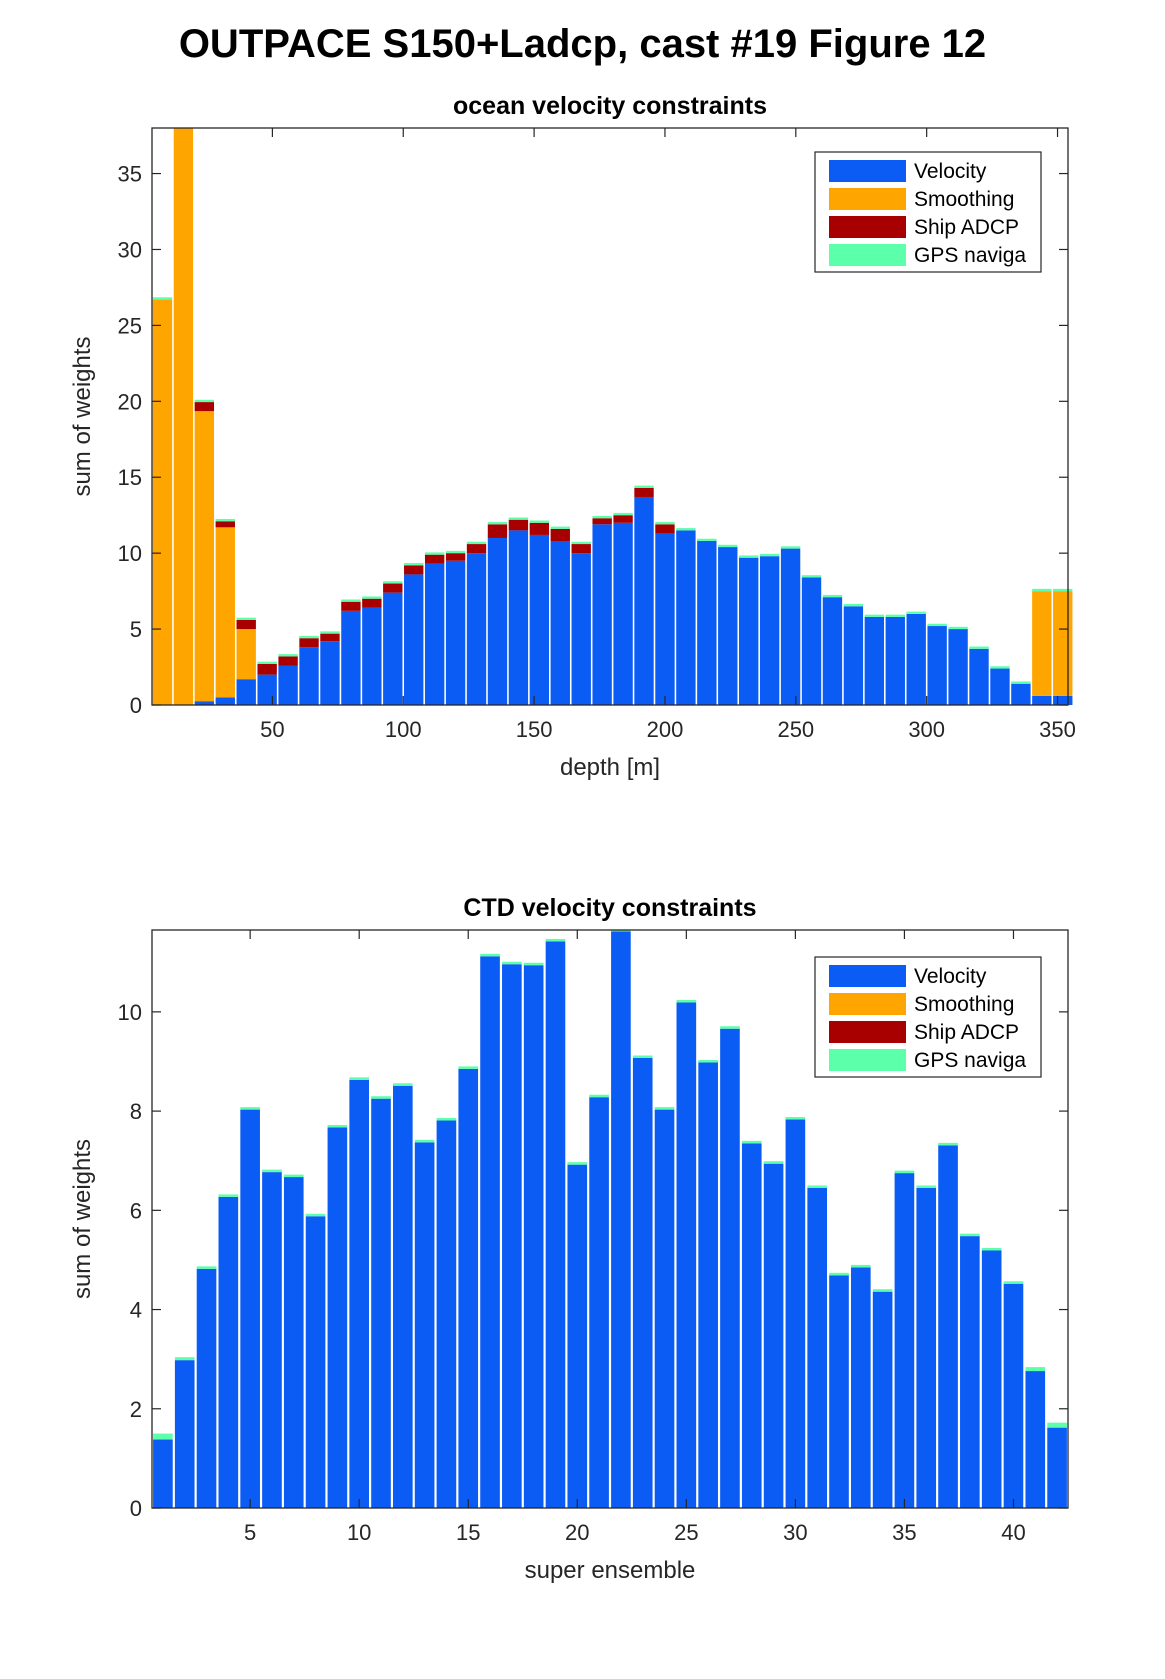 The width and height of the screenshot is (1165, 1679). I want to click on y-tick-label: 0, so click(136, 705).